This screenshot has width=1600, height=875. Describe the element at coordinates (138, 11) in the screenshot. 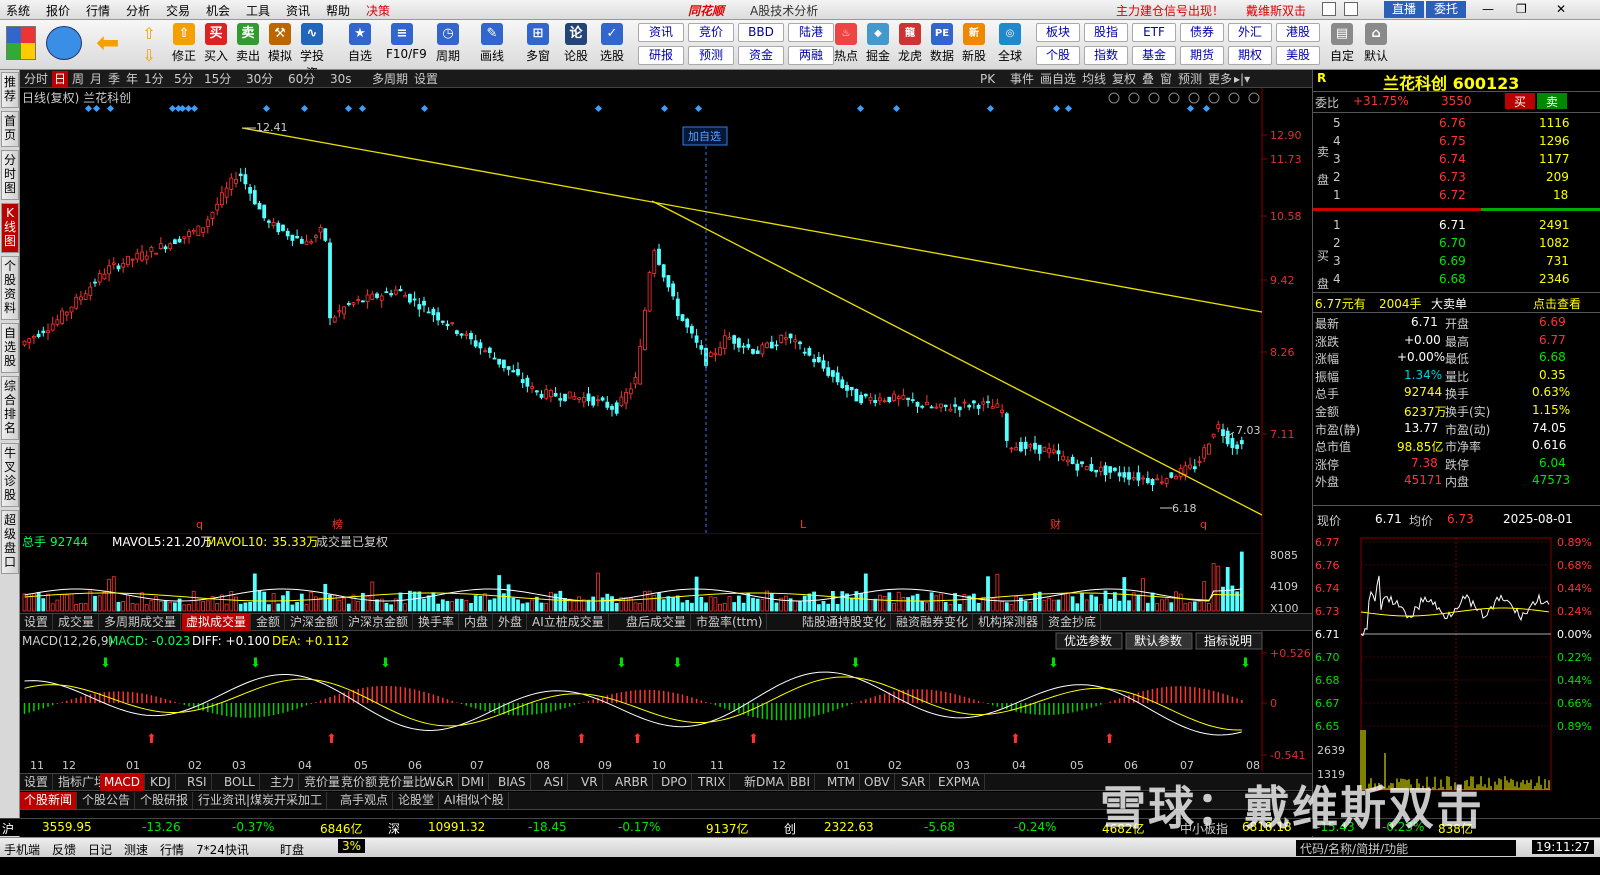

I see `menu-analysis: 分析` at that location.